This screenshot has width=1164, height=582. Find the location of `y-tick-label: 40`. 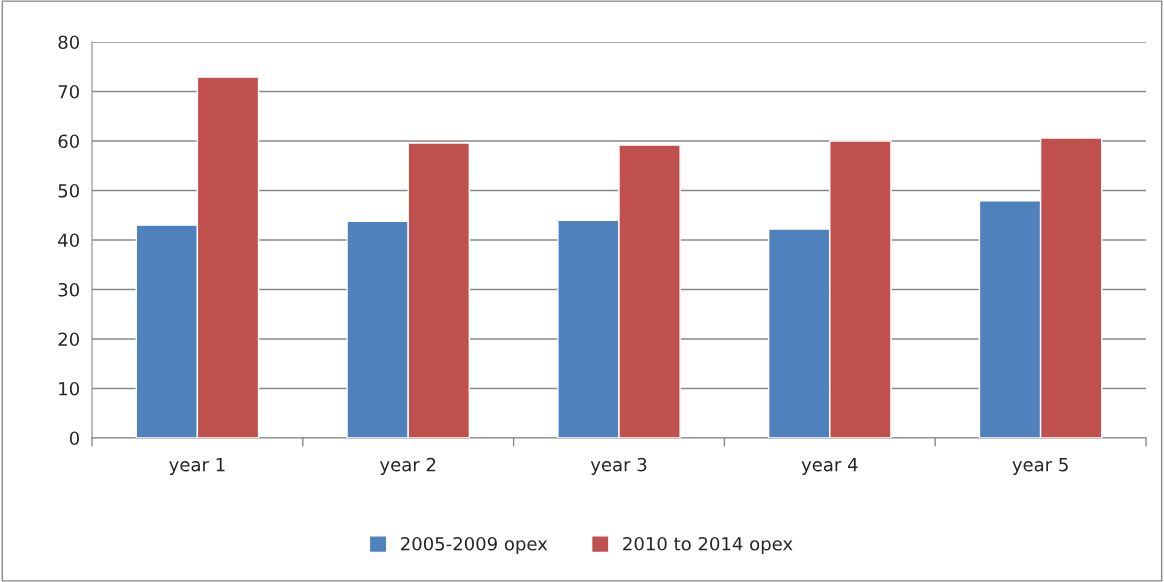

y-tick-label: 40 is located at coordinates (68, 240).